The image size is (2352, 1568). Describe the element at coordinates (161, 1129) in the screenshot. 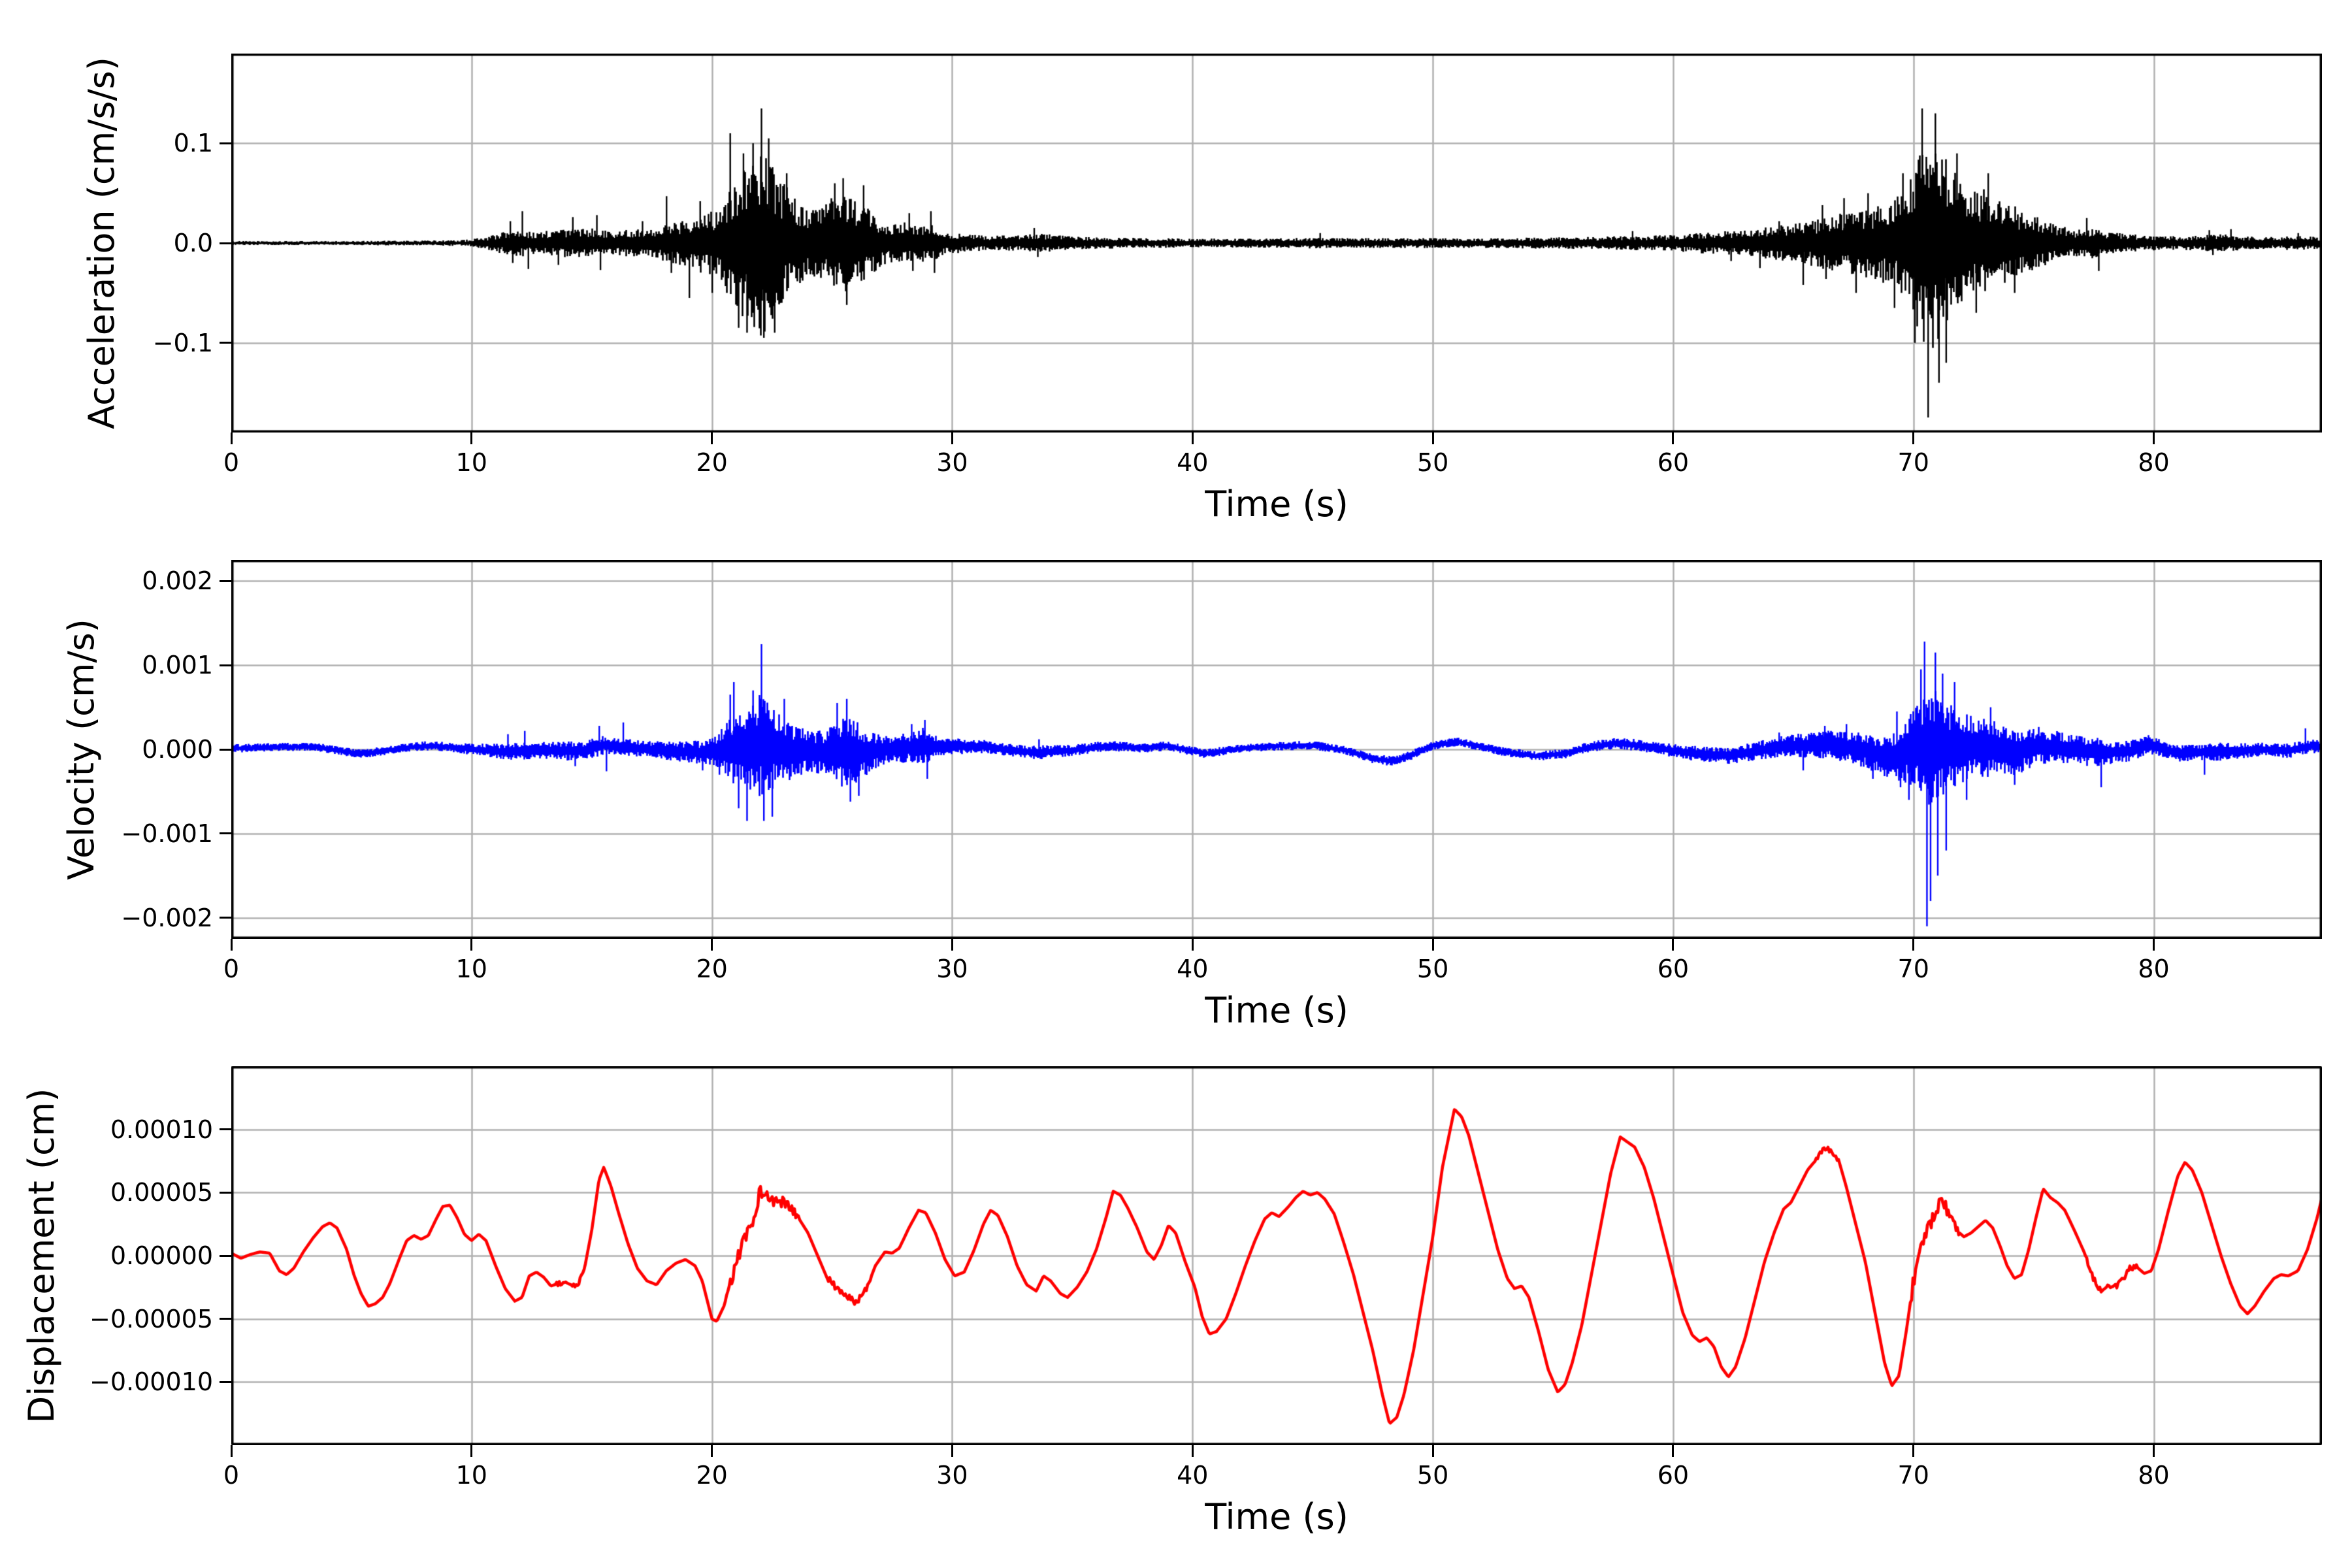

I see `y-tick-label: 0.00010` at that location.